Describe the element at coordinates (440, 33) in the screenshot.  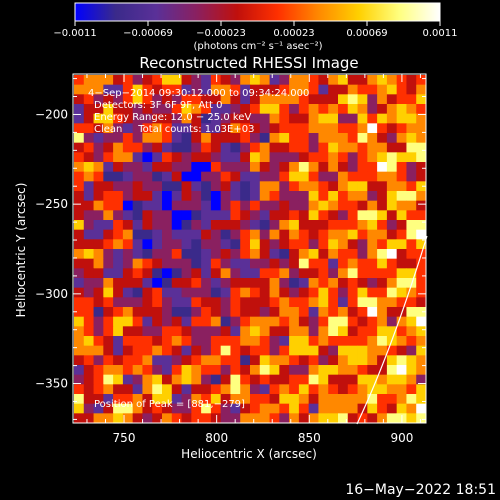
I see `colorbar-tick-label: 0.0011` at that location.